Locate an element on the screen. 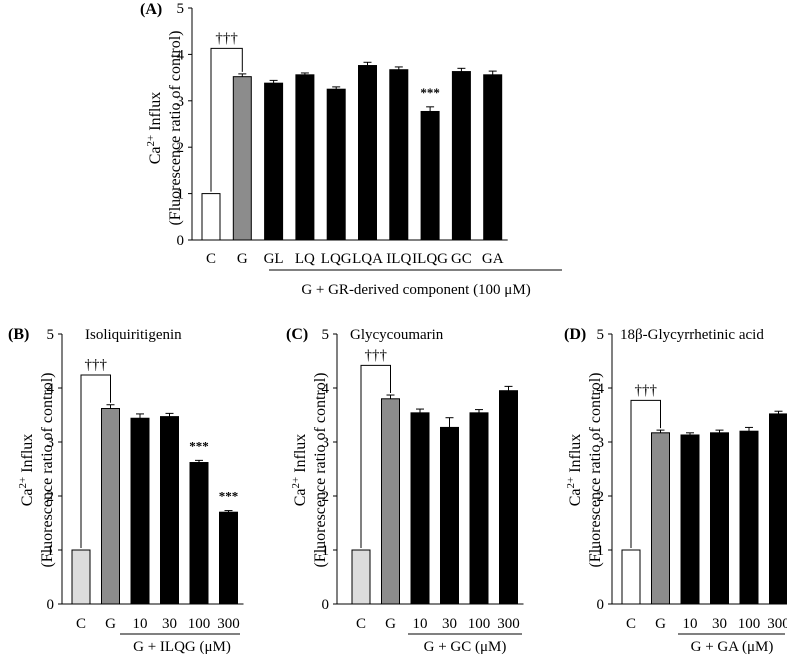 This screenshot has height=656, width=787. panel-label: (A) is located at coordinates (151, 9).